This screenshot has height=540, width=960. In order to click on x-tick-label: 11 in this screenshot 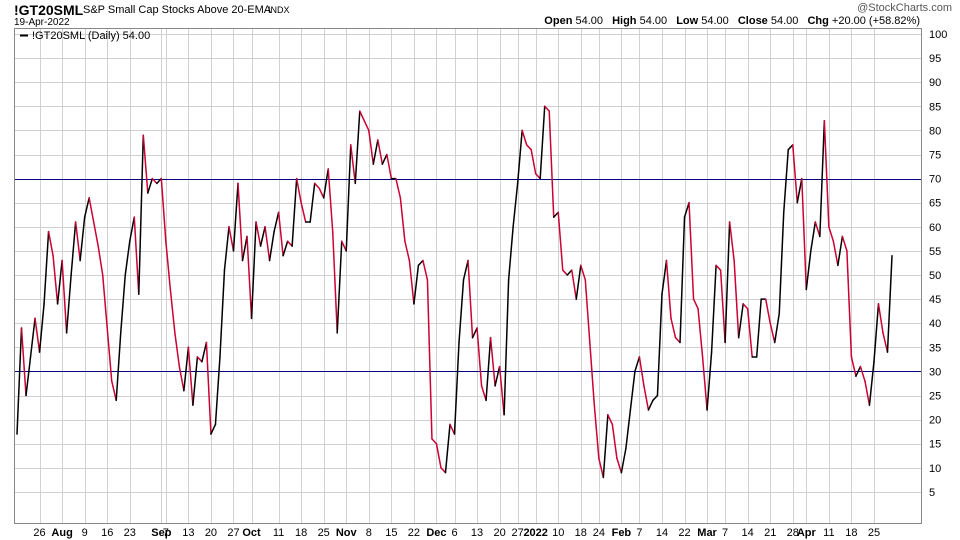, I will do `click(828, 533)`.